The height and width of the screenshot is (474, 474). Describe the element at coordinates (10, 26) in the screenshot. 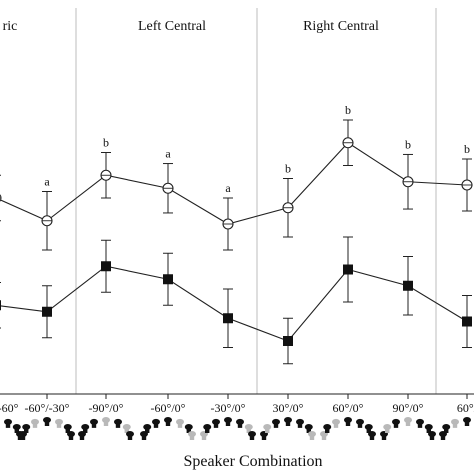

I see `group-label: ric` at that location.